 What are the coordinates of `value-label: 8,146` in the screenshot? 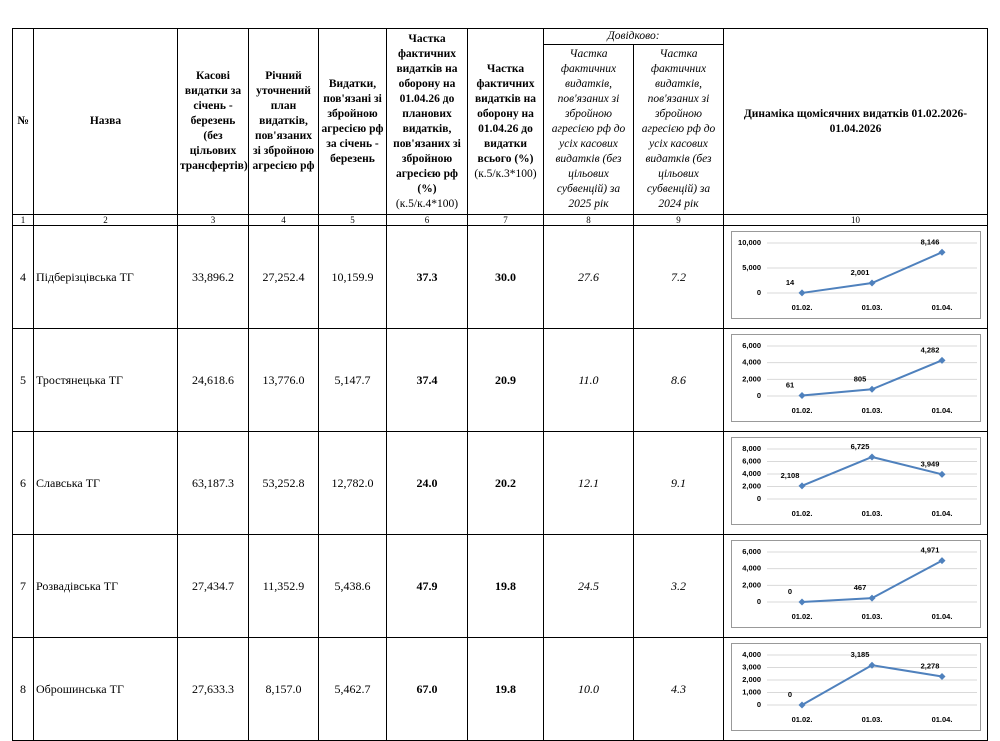 It's located at (929, 241).